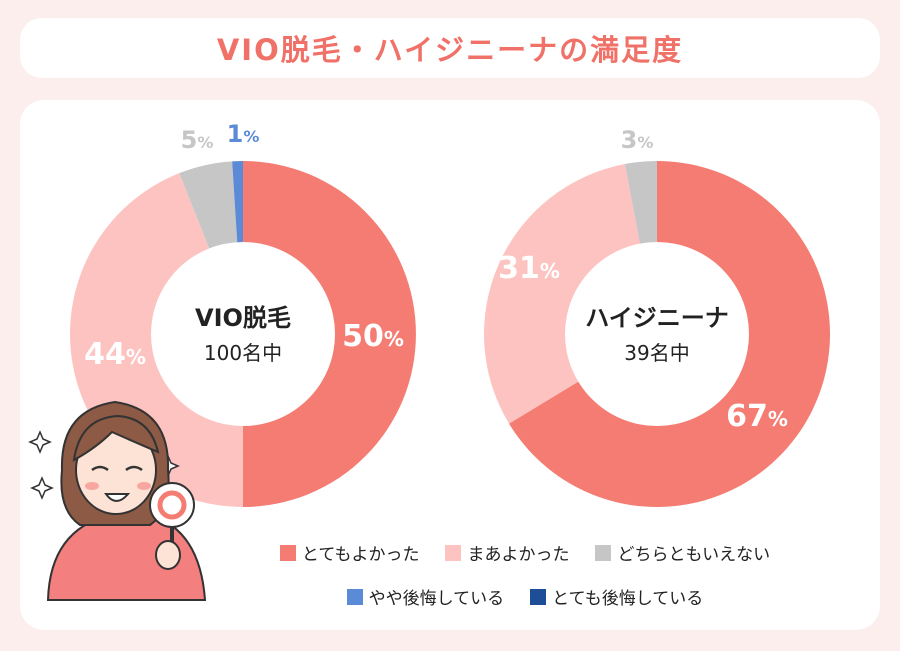 This screenshot has height=651, width=900. I want to click on legend-item-strong-regret: とても後悔している, so click(616, 596).